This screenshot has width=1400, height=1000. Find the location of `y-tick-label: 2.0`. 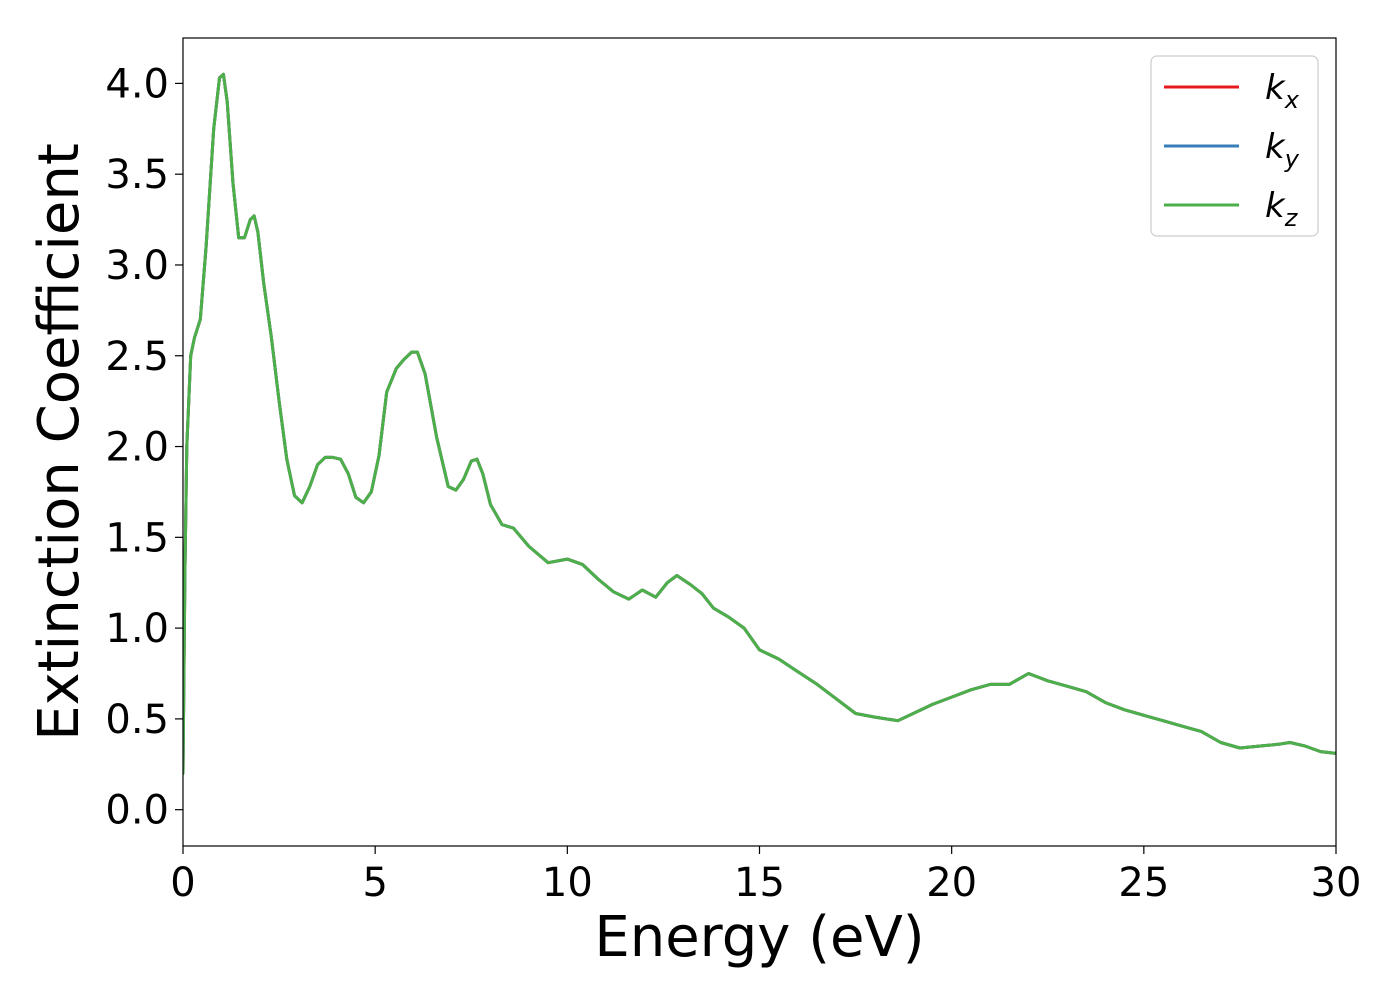

y-tick-label: 2.0 is located at coordinates (137, 448).